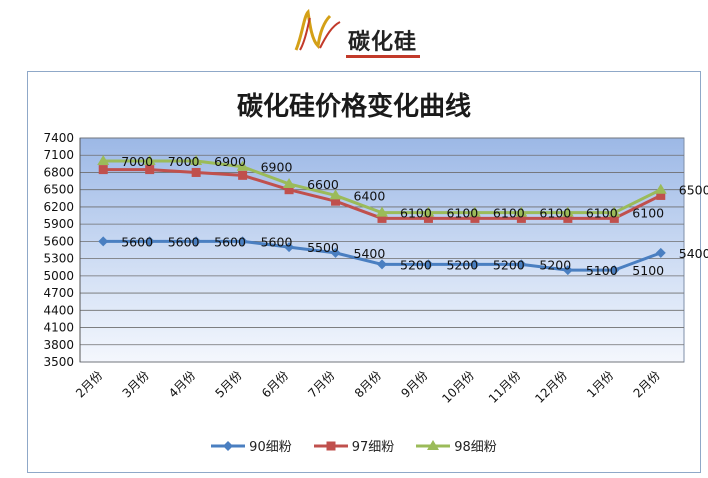  What do you see at coordinates (58, 362) in the screenshot?
I see `y-tick-label: 3500` at bounding box center [58, 362].